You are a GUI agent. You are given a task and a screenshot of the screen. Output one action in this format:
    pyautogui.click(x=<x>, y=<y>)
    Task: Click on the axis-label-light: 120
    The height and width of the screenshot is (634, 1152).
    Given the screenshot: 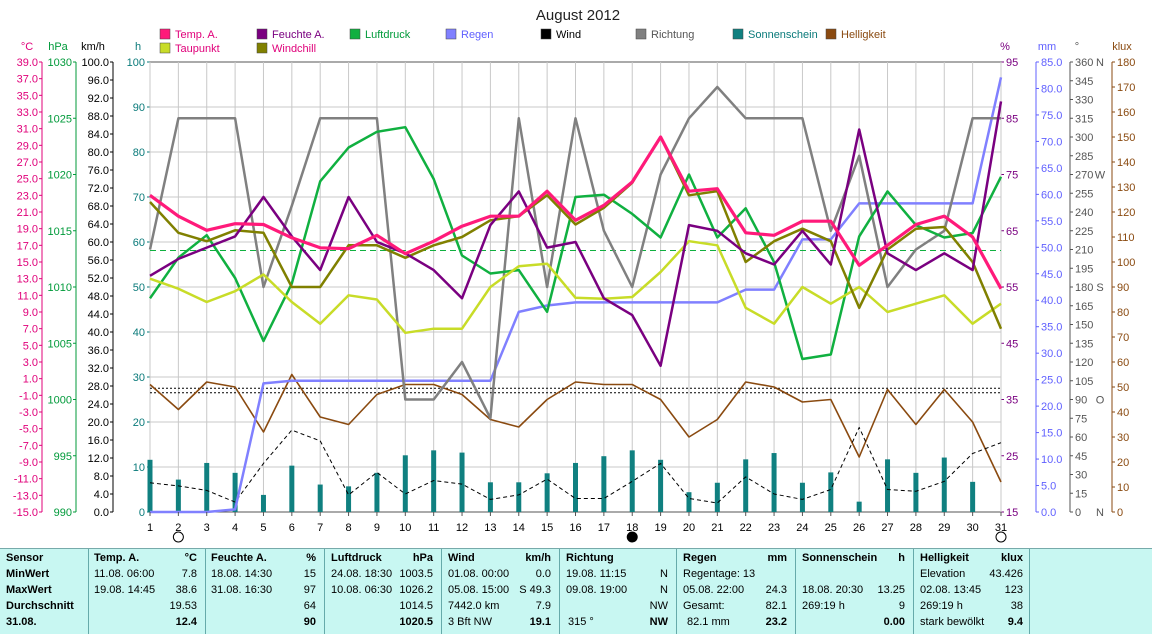 What is the action you would take?
    pyautogui.click(x=1126, y=213)
    